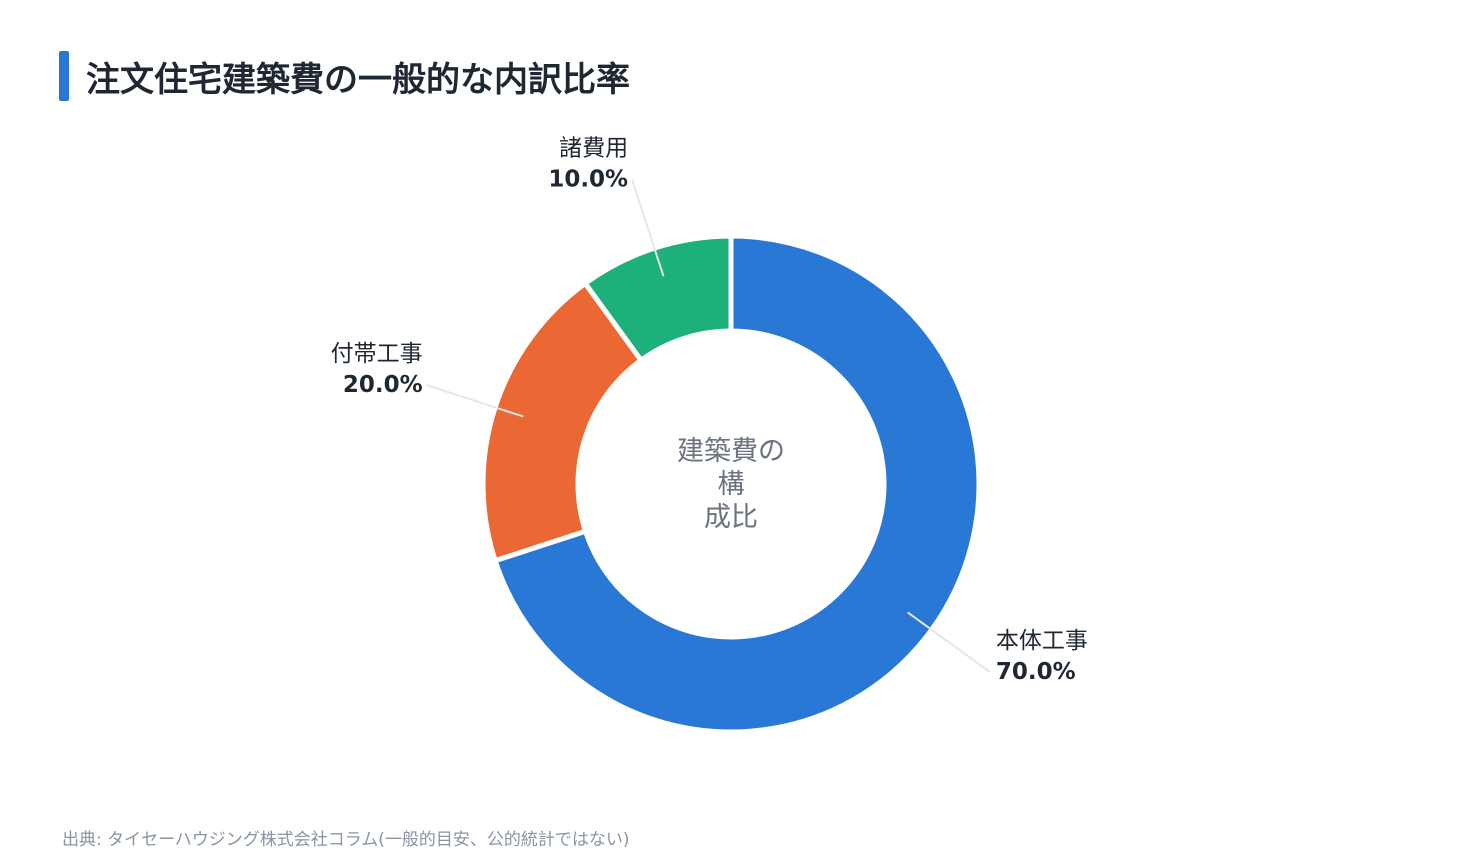 The image size is (1462, 866). Describe the element at coordinates (731, 451) in the screenshot. I see `center-label-line-1: 建築費の` at that location.